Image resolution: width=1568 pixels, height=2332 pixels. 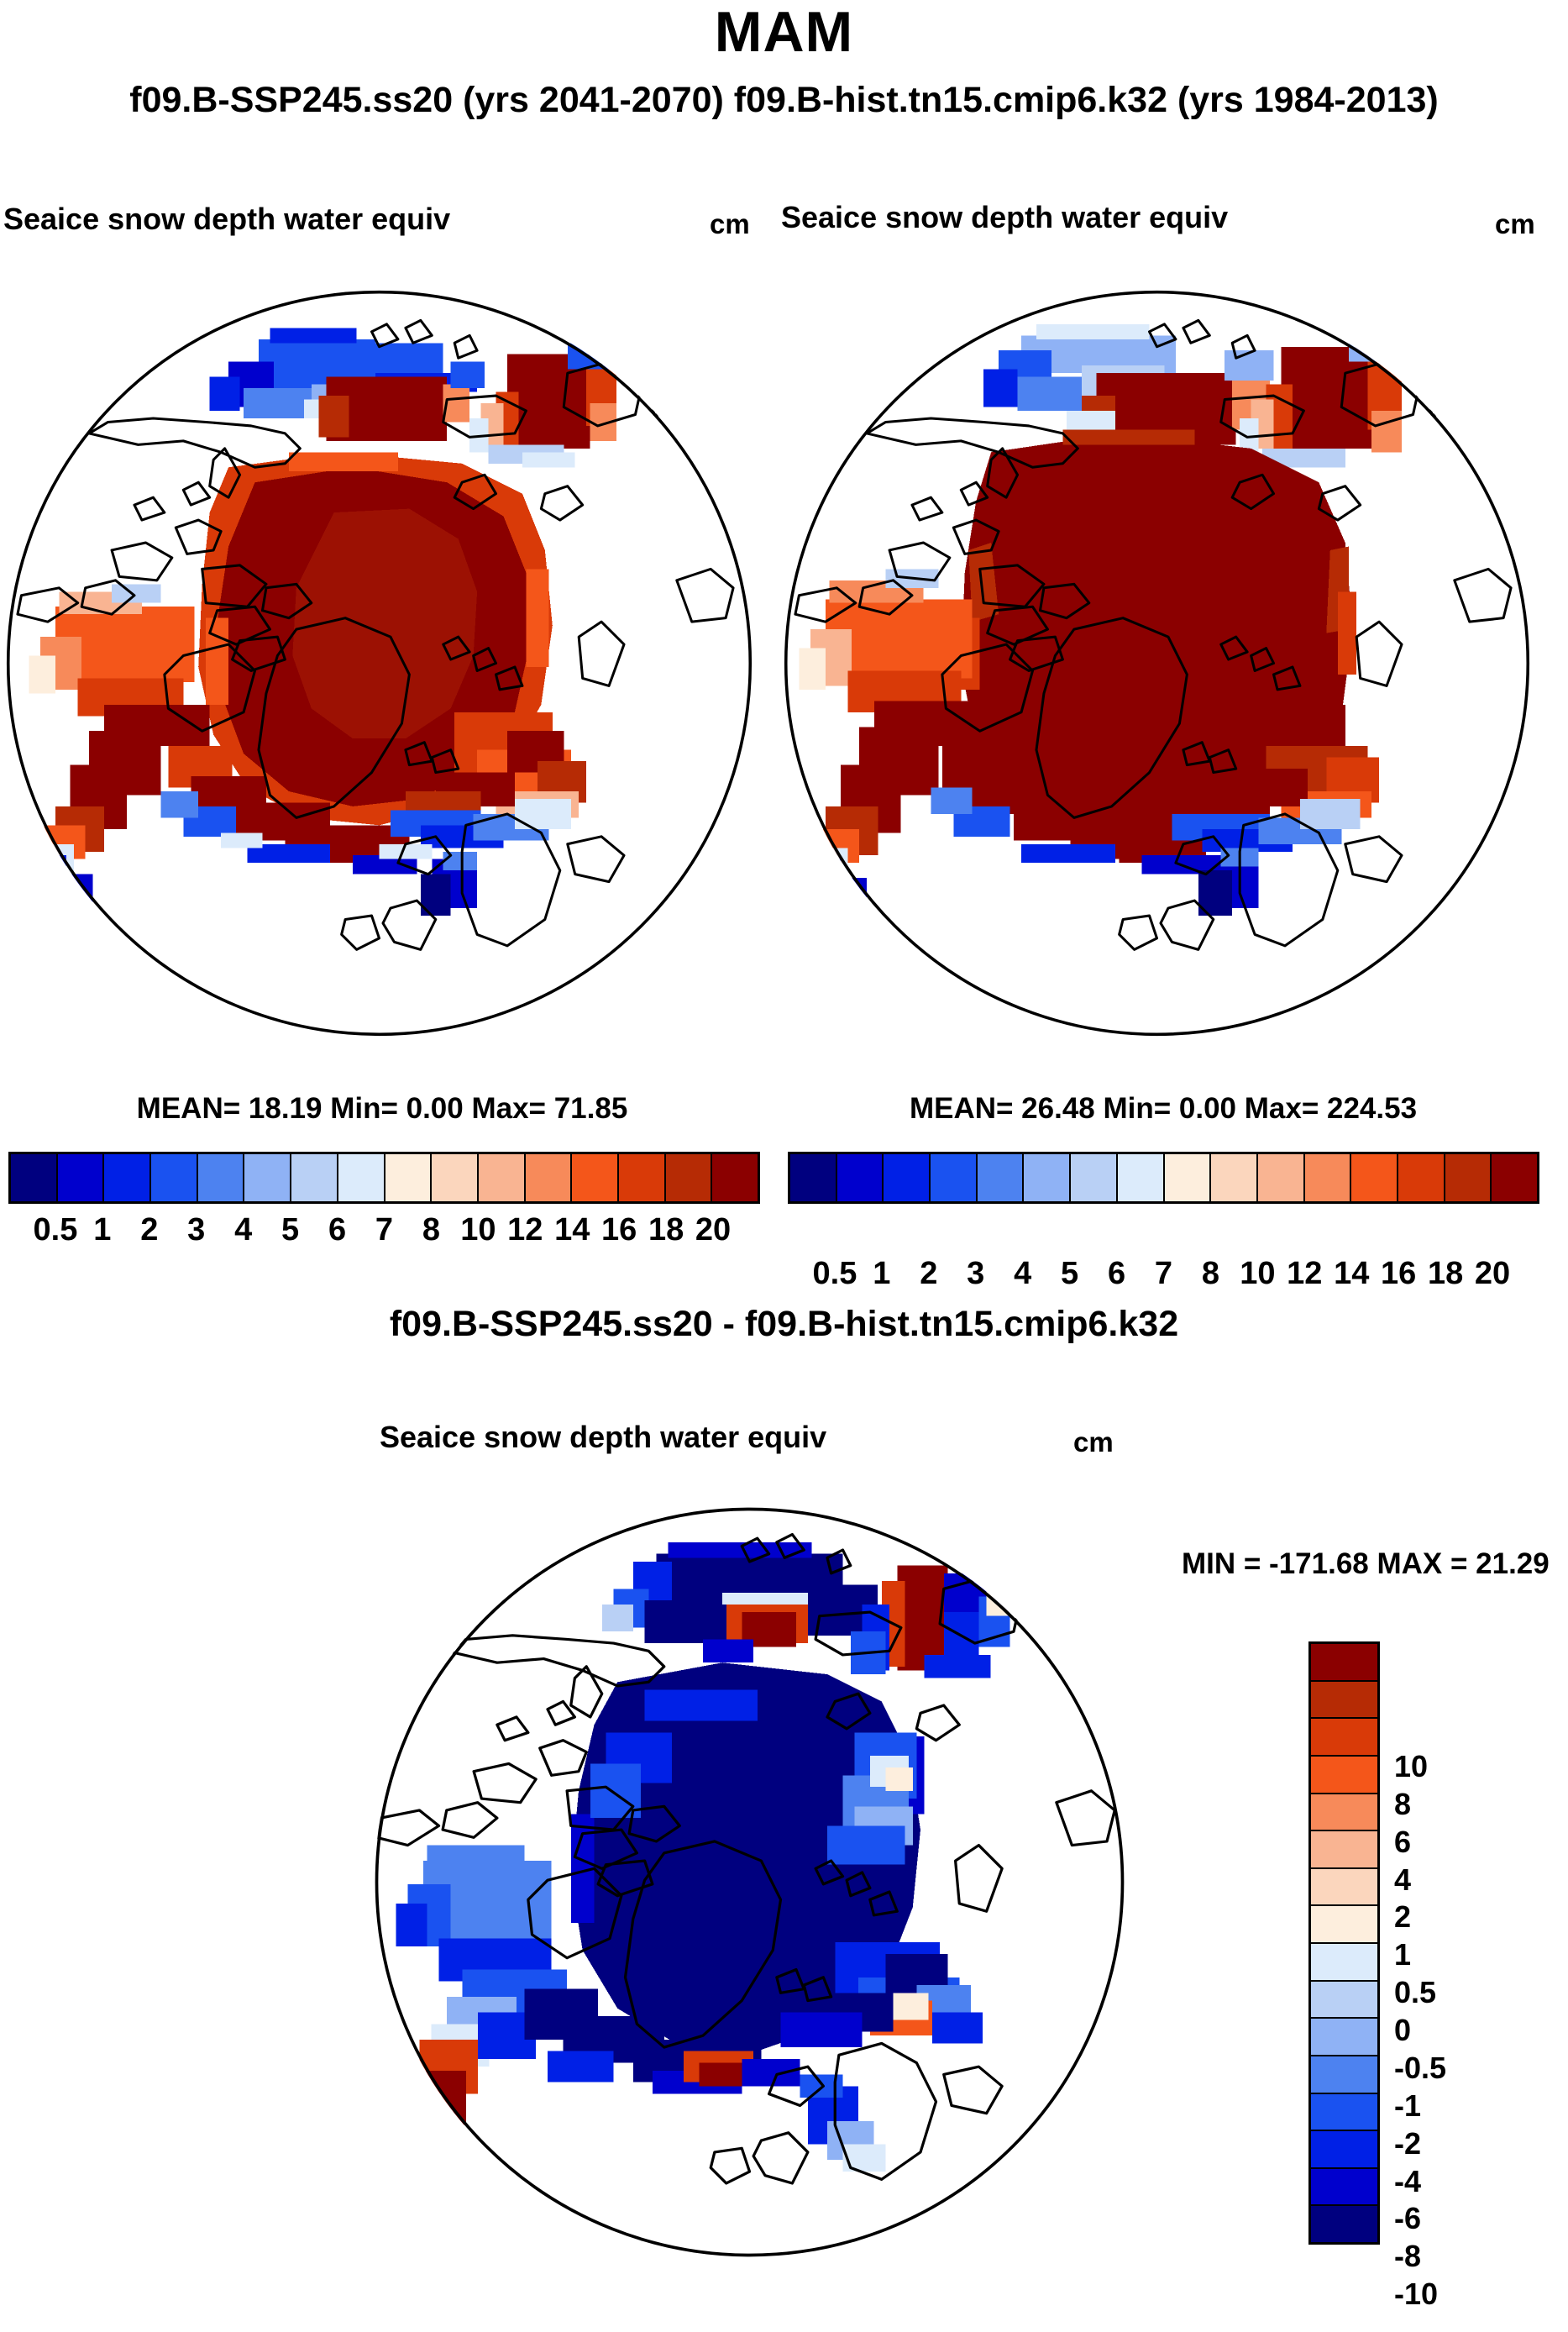 I want to click on colorbar-tick-13: 18, so click(x=666, y=1230).